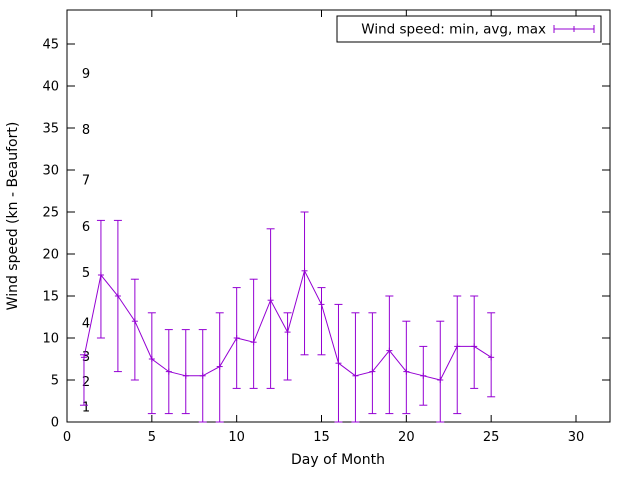 The image size is (640, 480). What do you see at coordinates (50, 297) in the screenshot?
I see `y-tick-label: 15` at bounding box center [50, 297].